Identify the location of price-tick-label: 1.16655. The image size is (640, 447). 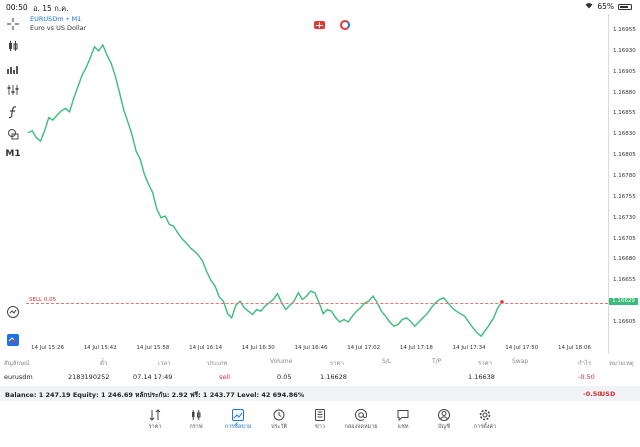
(624, 280).